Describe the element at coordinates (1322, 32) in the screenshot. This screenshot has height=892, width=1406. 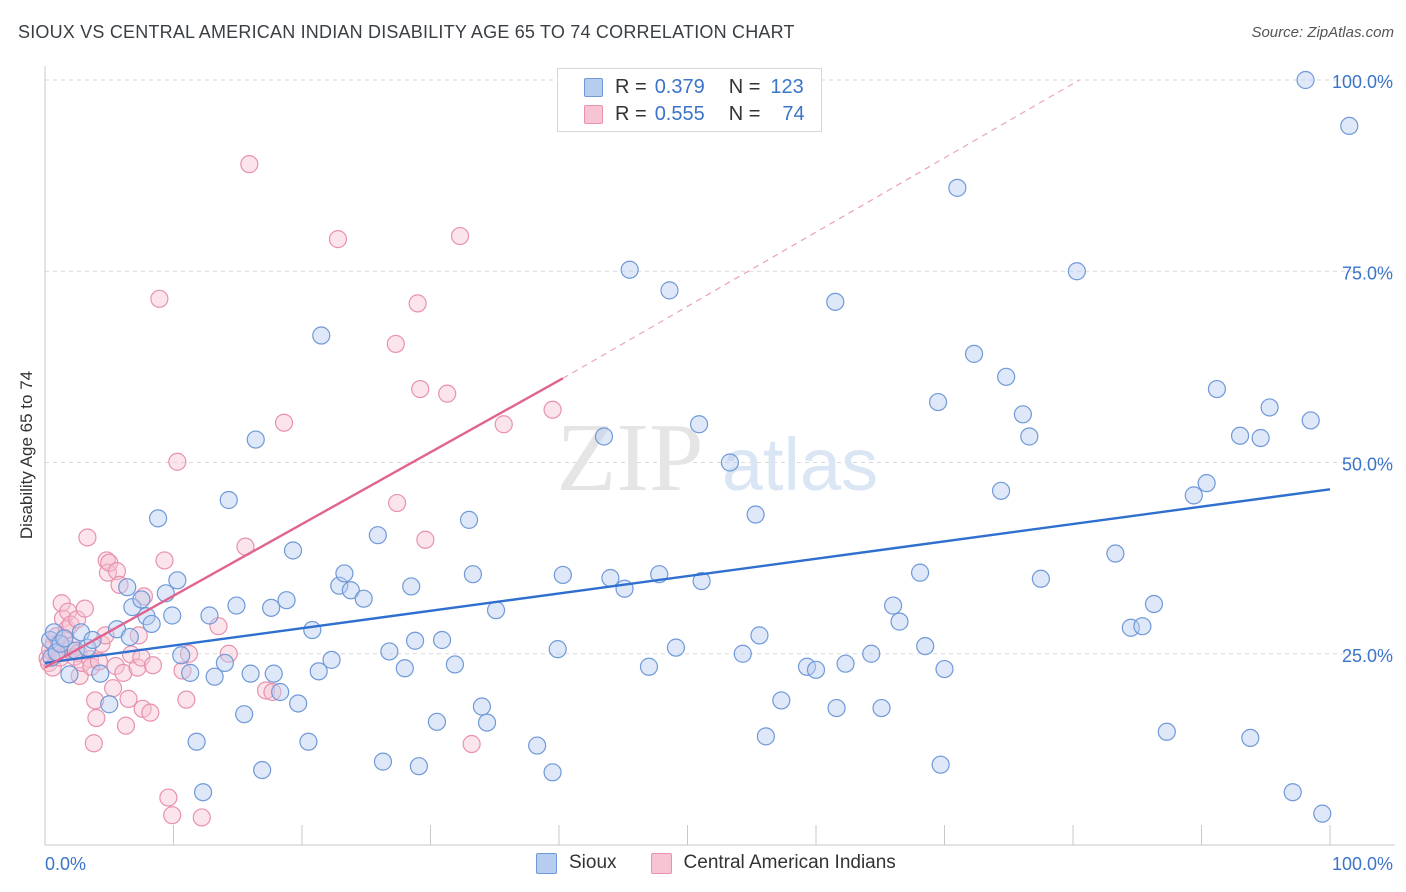
I see `source-credit: Source: ZipAtlas.com` at that location.